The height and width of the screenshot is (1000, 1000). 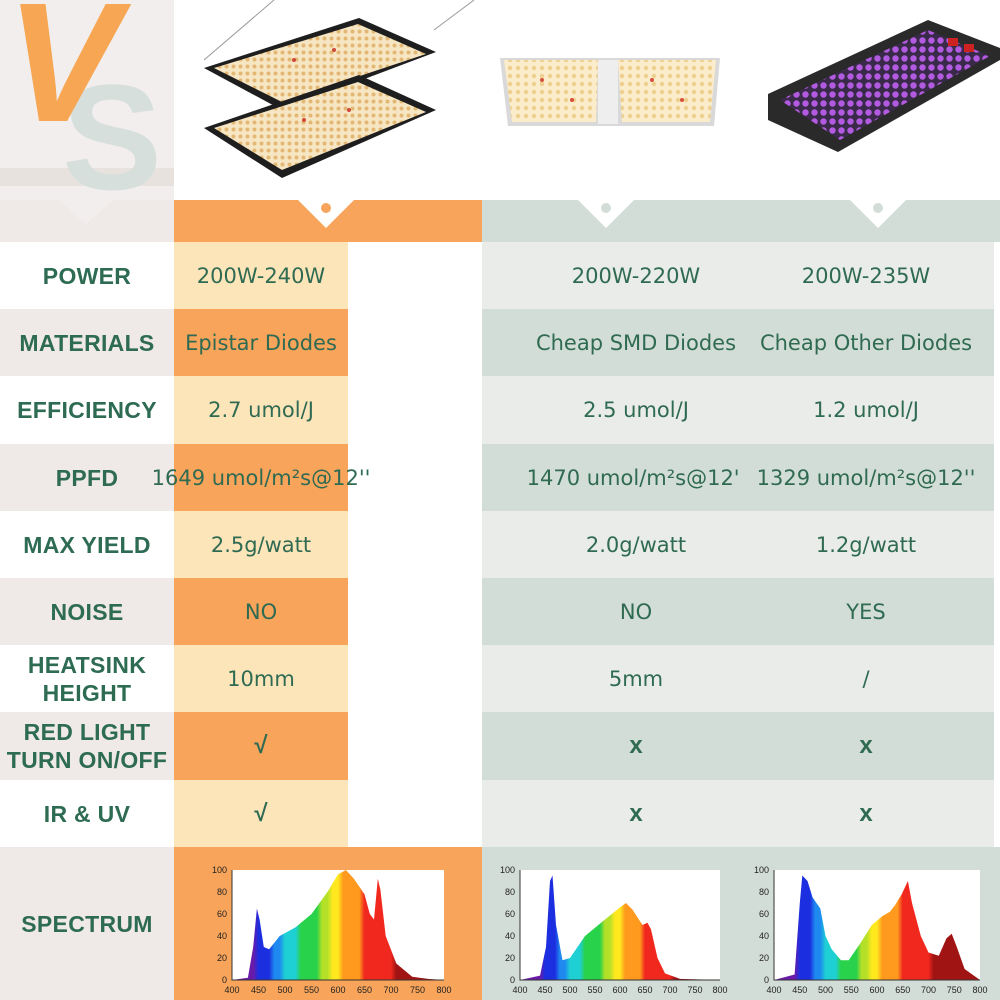 What do you see at coordinates (87, 813) in the screenshot?
I see `row-label: IR & UV` at bounding box center [87, 813].